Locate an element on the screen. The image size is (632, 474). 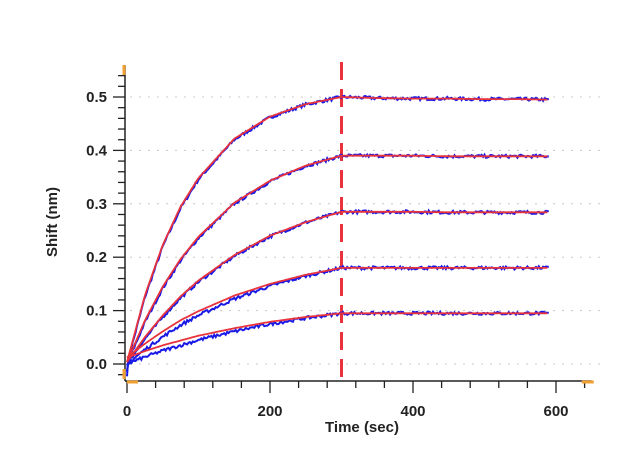
y-tick-label: 0.5 is located at coordinates (96, 97).